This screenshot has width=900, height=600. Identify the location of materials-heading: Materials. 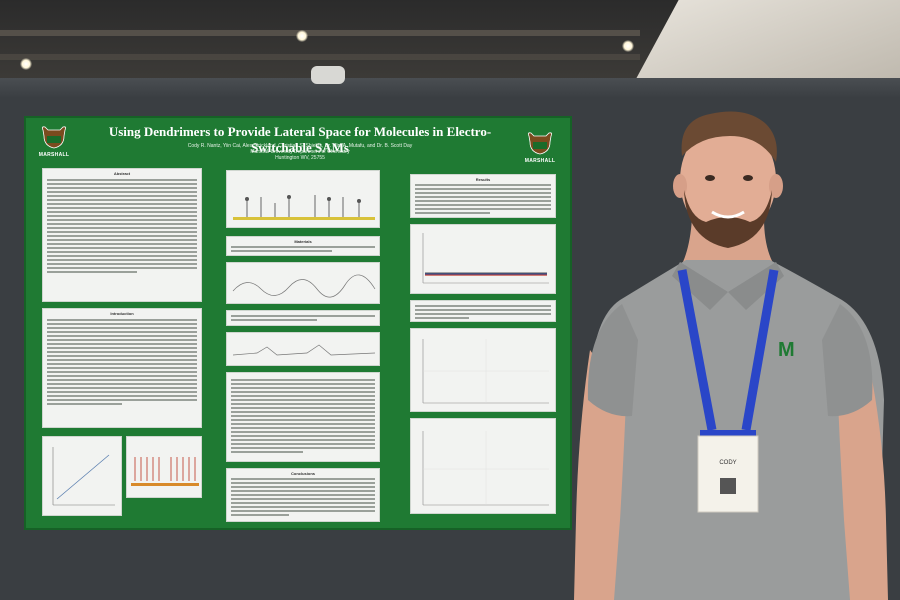
(303, 241).